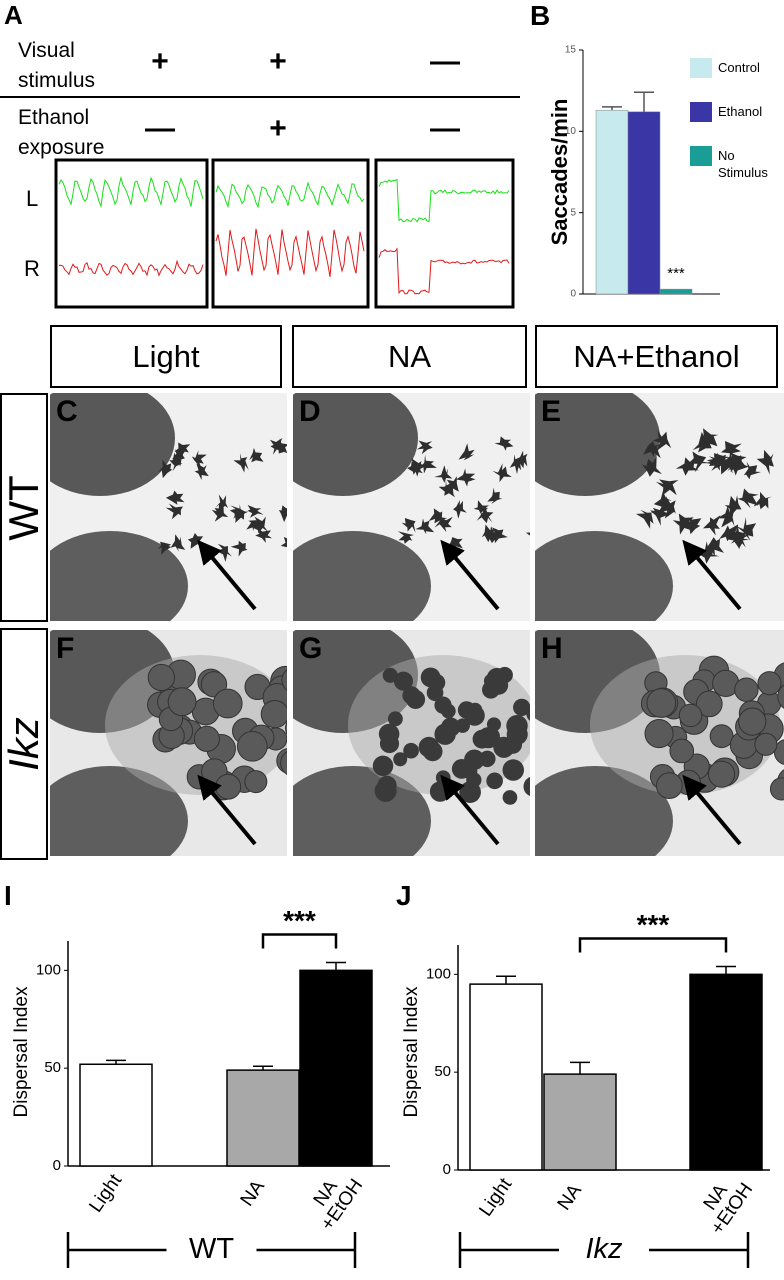 The width and height of the screenshot is (784, 1280). Describe the element at coordinates (445, 61) in the screenshot. I see `stimulus-symbol: —` at that location.